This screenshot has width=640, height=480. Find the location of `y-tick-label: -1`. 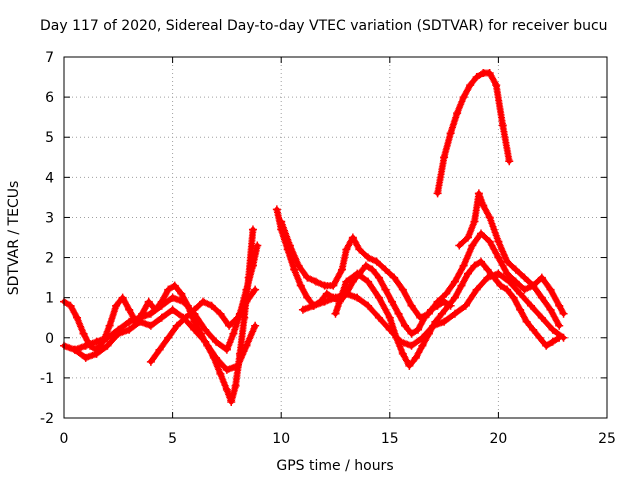

y-tick-label: -1 is located at coordinates (47, 379).